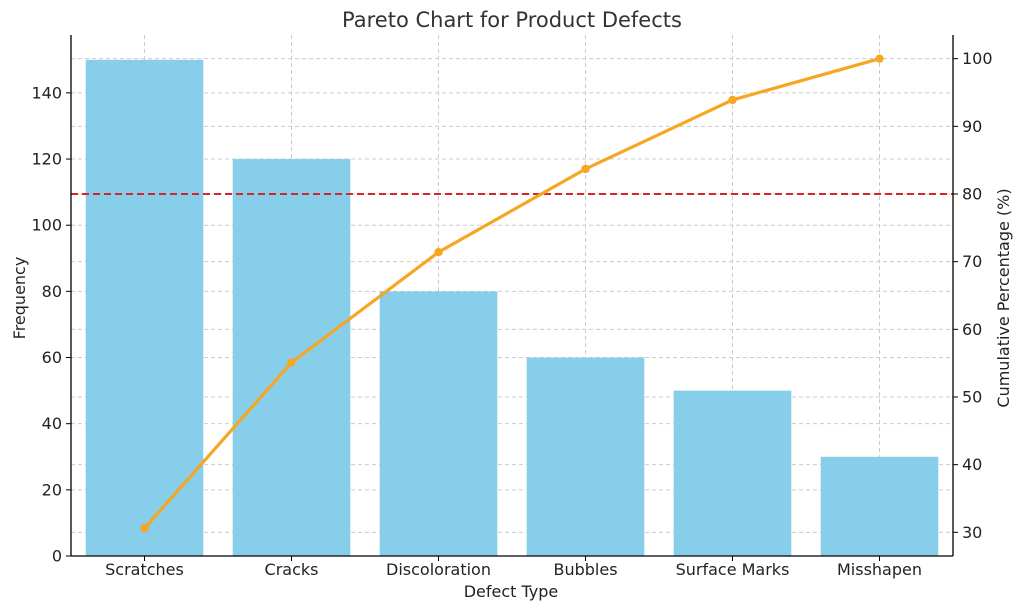  Describe the element at coordinates (438, 423) in the screenshot. I see `bar-discoloration` at that location.